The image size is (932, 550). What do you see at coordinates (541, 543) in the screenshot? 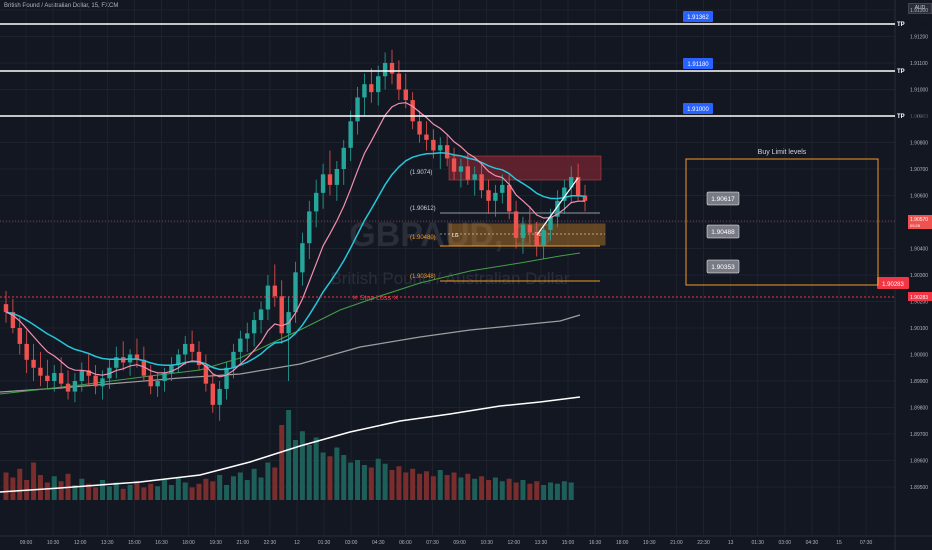
I see `x-tick-label: 13:30` at bounding box center [541, 543].